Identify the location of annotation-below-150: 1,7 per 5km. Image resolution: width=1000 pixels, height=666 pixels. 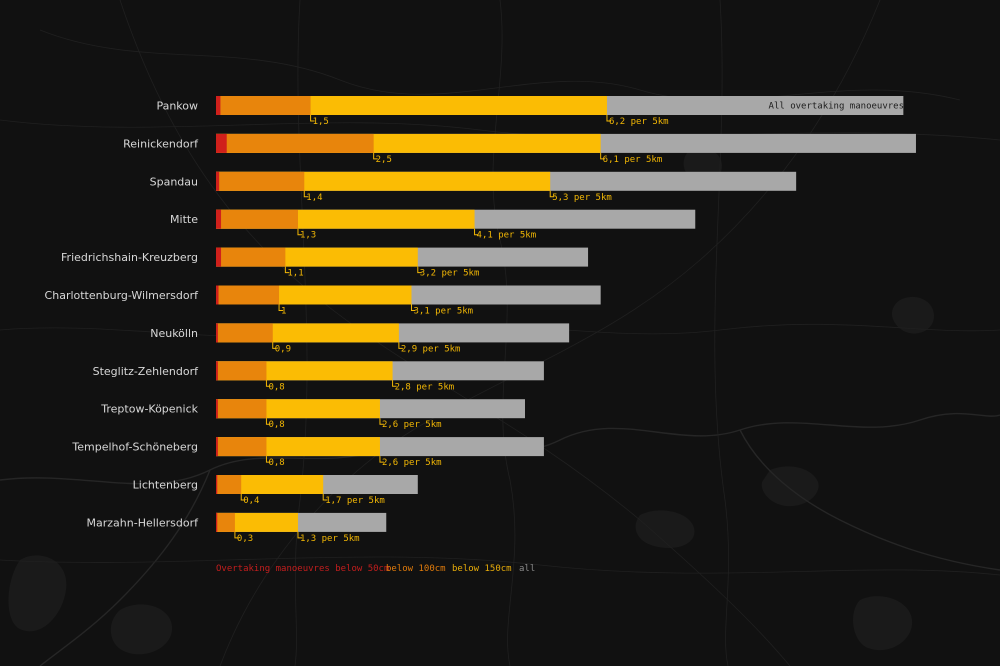
(355, 501).